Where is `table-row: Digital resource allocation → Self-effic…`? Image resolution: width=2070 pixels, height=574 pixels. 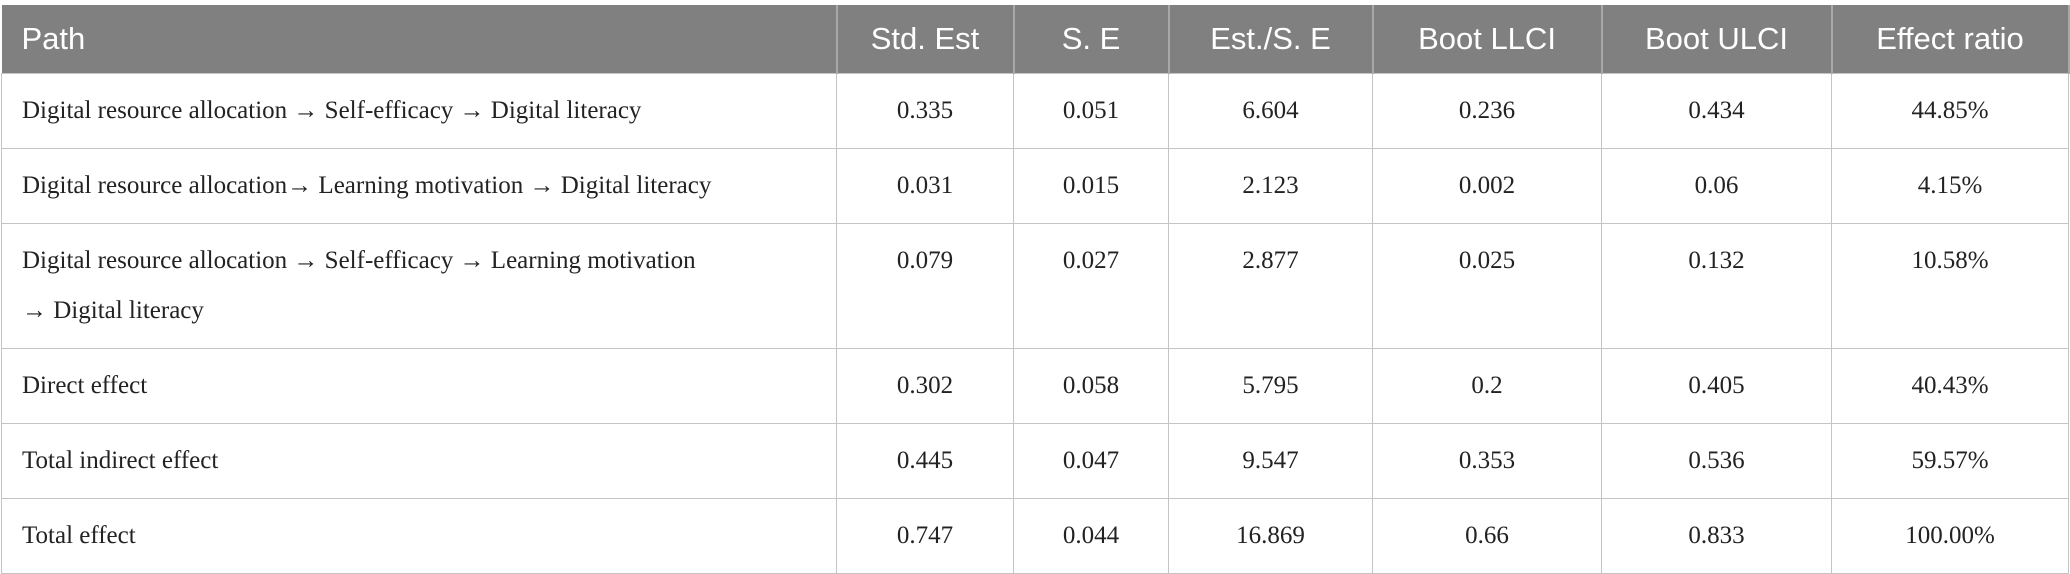
table-row: Digital resource allocation → Self-effic… is located at coordinates (1035, 111).